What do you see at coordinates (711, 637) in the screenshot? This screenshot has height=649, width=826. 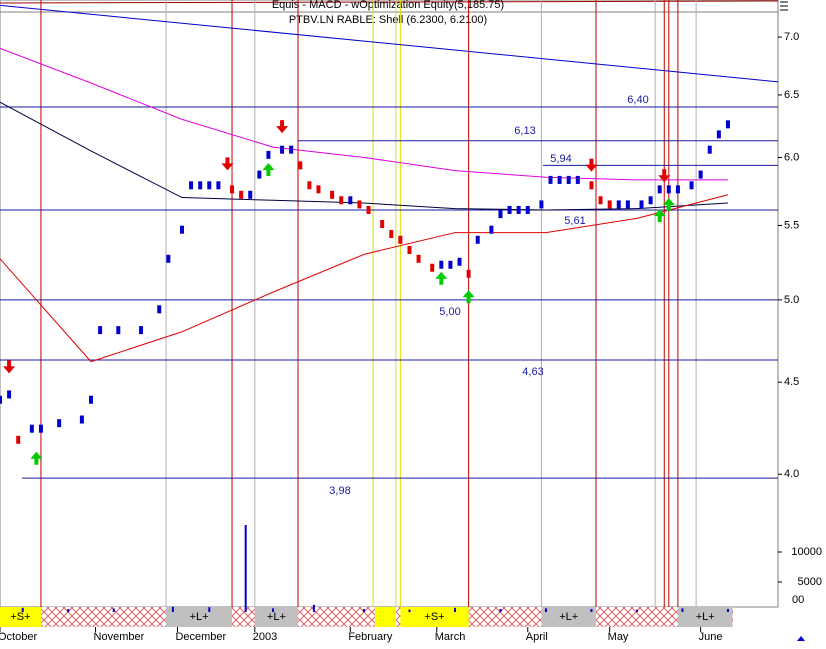 I see `x-tick-label: June` at bounding box center [711, 637].